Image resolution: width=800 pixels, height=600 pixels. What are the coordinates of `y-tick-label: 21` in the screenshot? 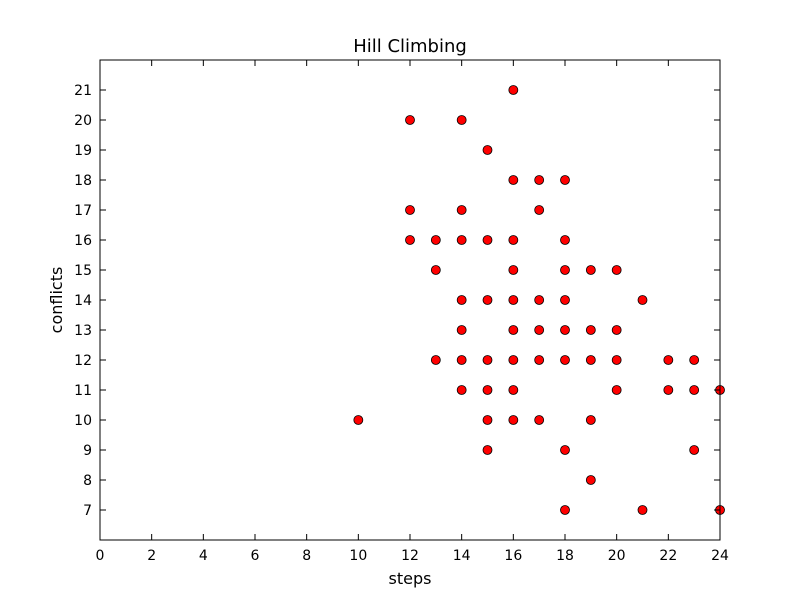 It's located at (83, 91).